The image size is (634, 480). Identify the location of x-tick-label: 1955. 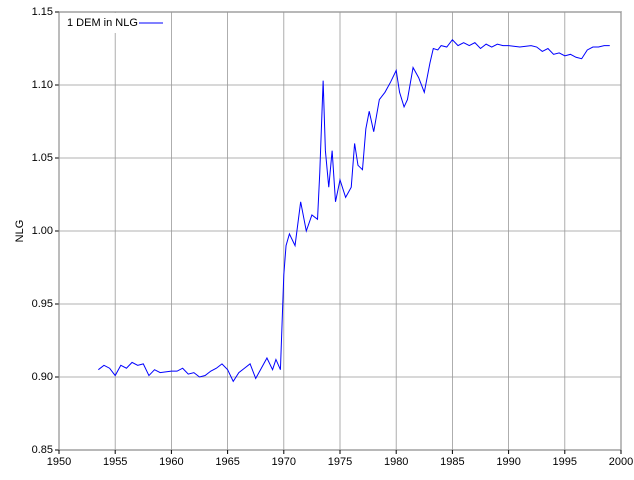
(115, 462).